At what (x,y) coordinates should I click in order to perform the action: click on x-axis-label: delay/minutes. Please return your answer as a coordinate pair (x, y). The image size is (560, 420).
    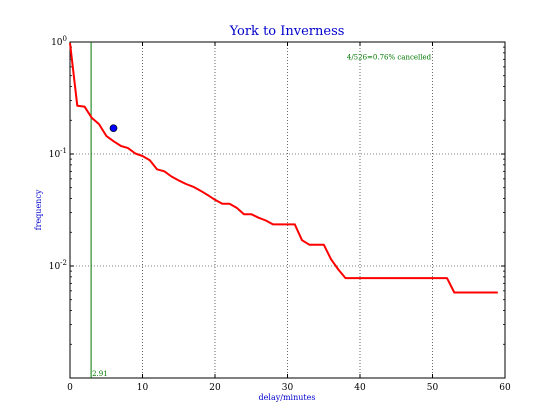
    Looking at the image, I should click on (287, 397).